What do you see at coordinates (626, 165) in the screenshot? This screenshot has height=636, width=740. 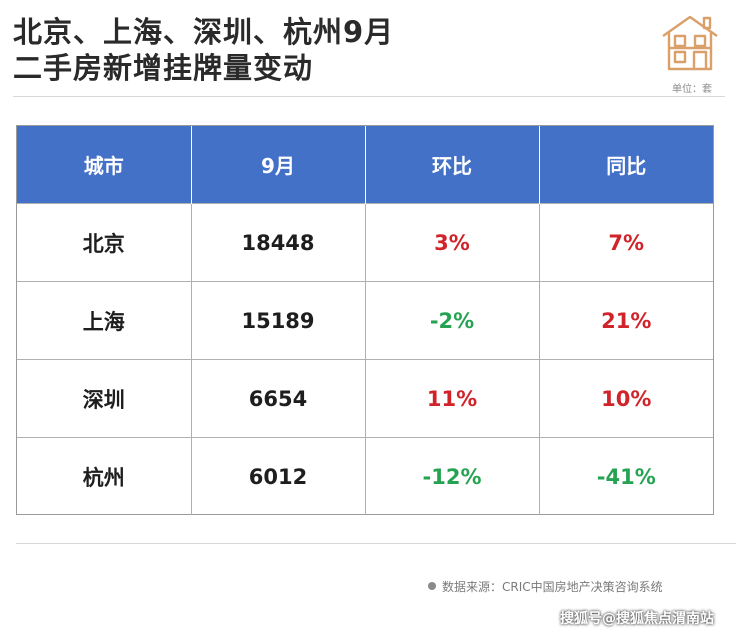 I see `column-header-yoy: 同比` at bounding box center [626, 165].